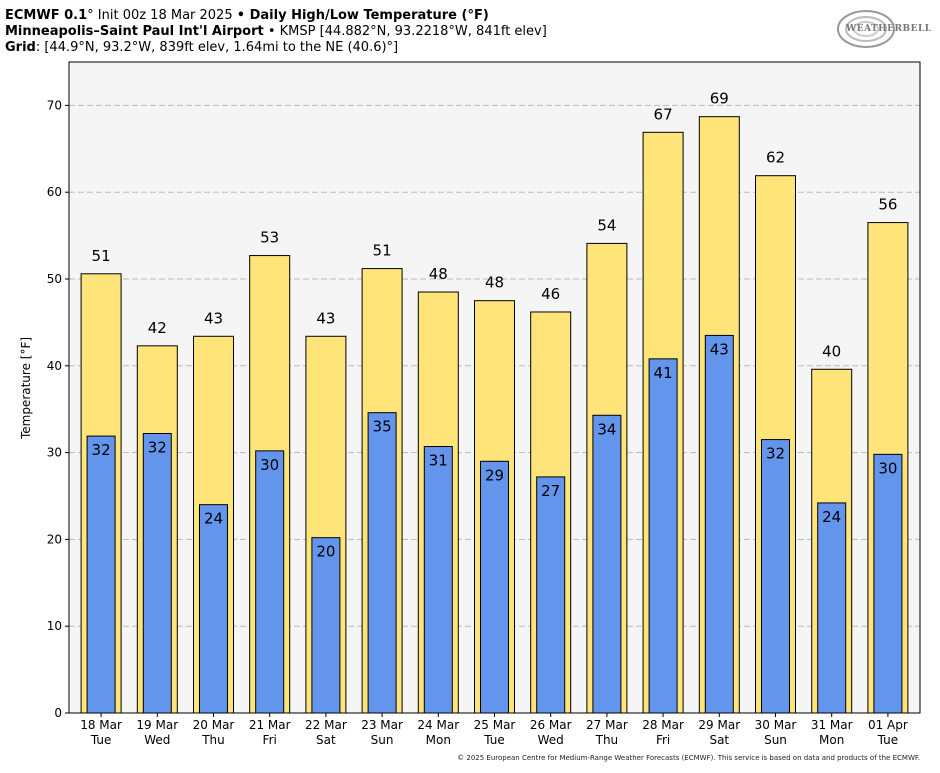  I want to click on x-tick-date: 28 Mar, so click(663, 725).